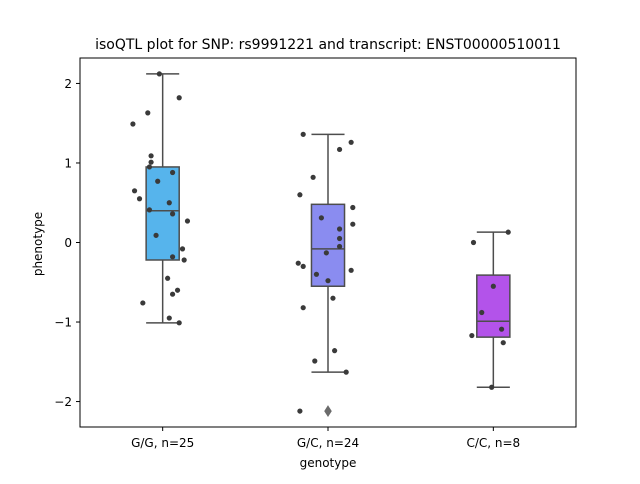 Image resolution: width=640 pixels, height=484 pixels. I want to click on y-tick-label-4: −1, so click(63, 323).